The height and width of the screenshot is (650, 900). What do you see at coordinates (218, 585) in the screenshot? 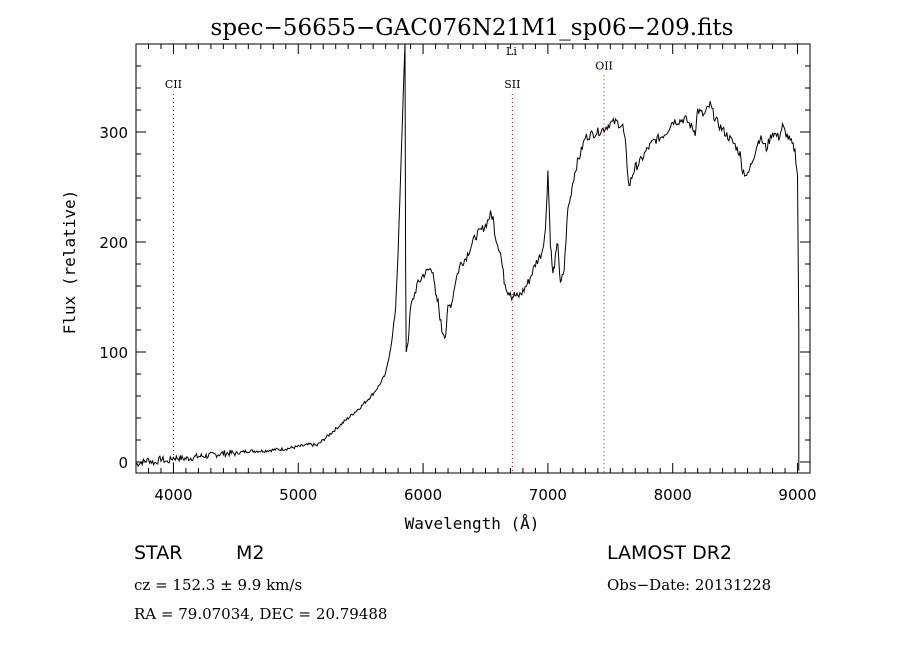
I see `redshift-text: cz = 152.3 ± 9.9 km/s` at bounding box center [218, 585].